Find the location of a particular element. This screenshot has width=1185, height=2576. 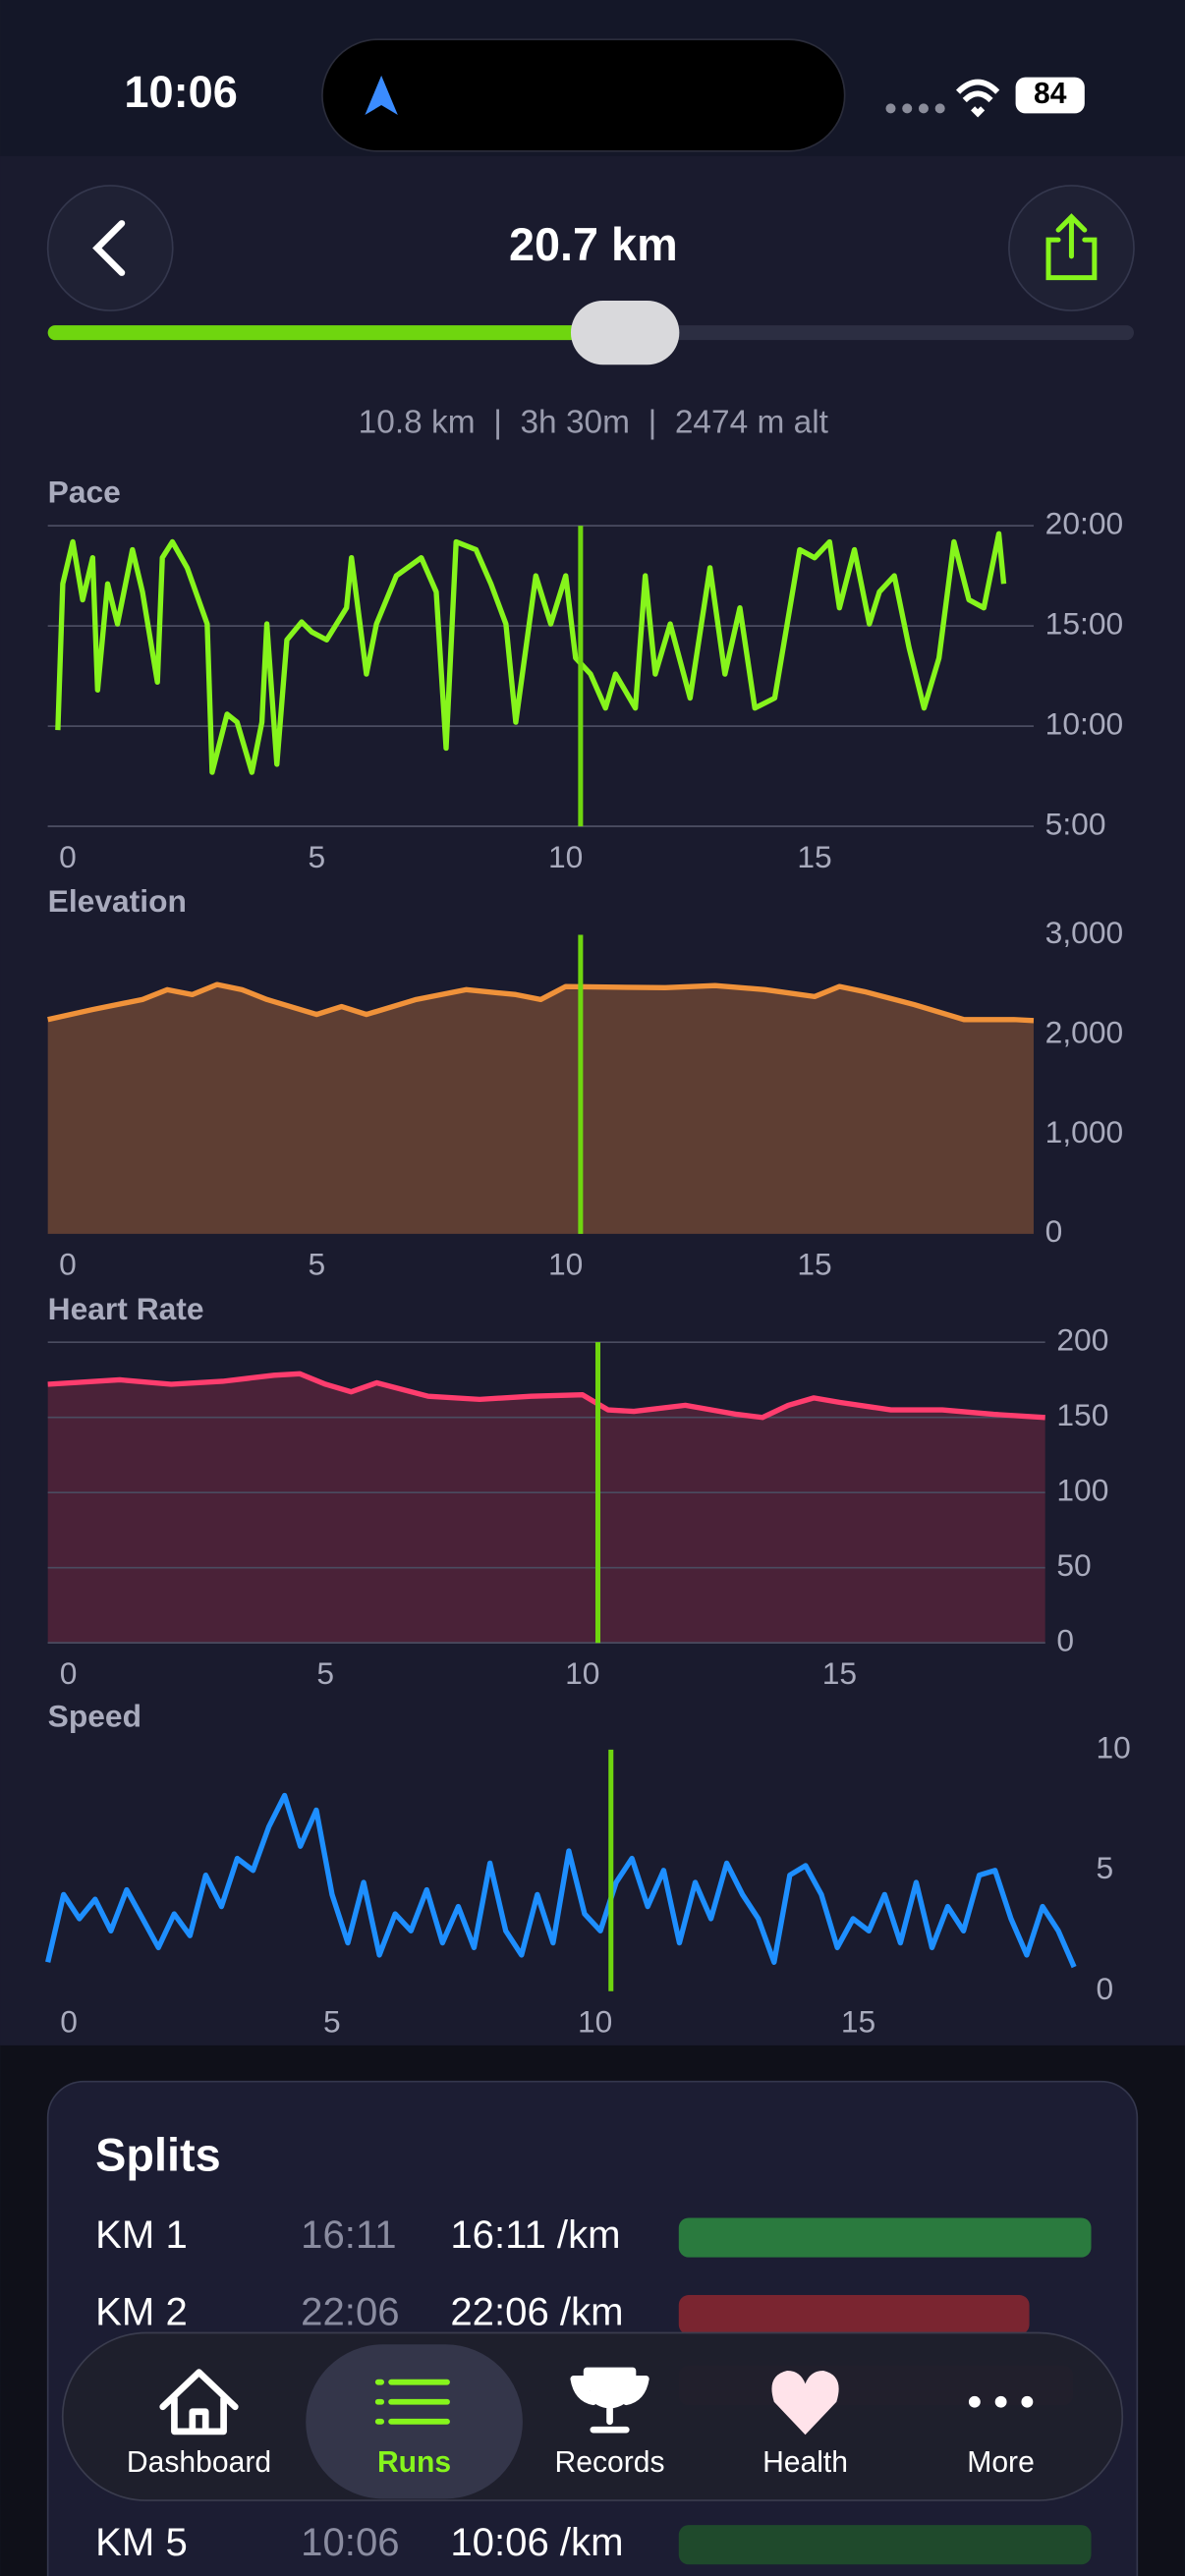

y-tick-label: 50 is located at coordinates (1073, 1565).